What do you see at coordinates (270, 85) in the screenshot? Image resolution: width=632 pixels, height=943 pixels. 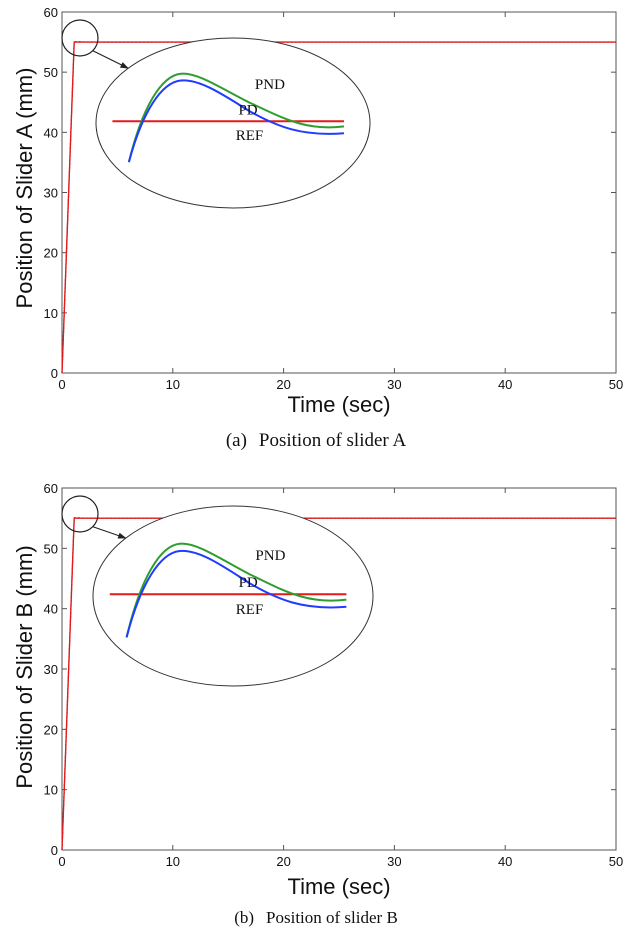 I see `chart-a-zoom-label-pnd: PND` at bounding box center [270, 85].